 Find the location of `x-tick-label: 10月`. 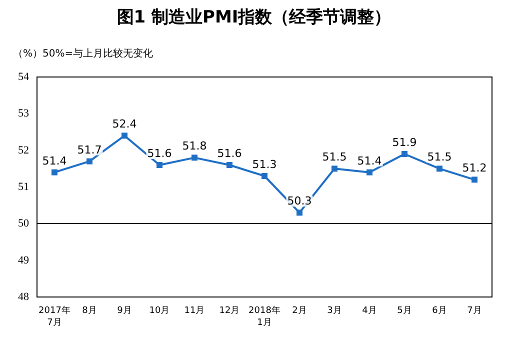

x-tick-label: 10月 is located at coordinates (159, 311).